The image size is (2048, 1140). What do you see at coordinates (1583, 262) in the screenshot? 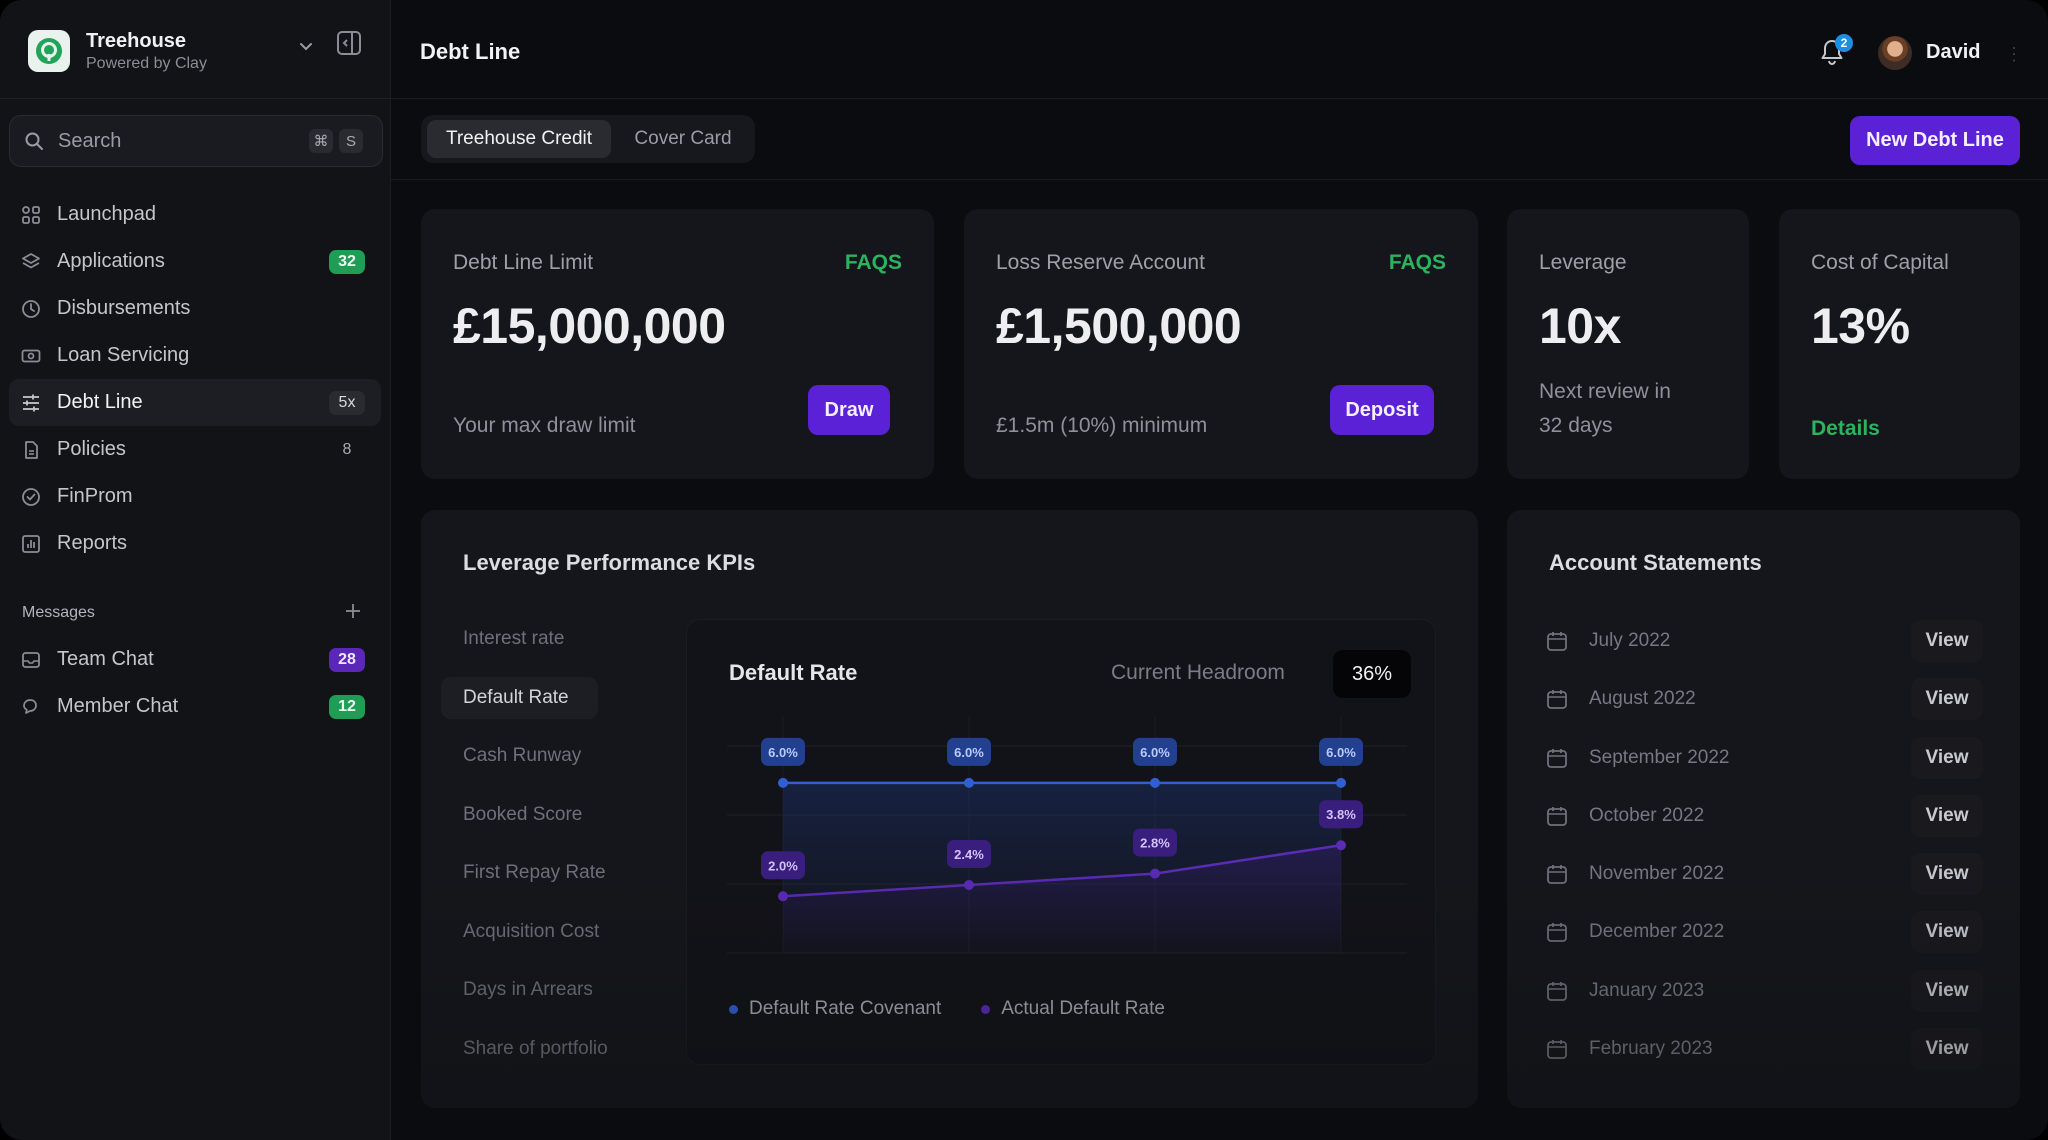
I see `card-label: Leverage` at bounding box center [1583, 262].